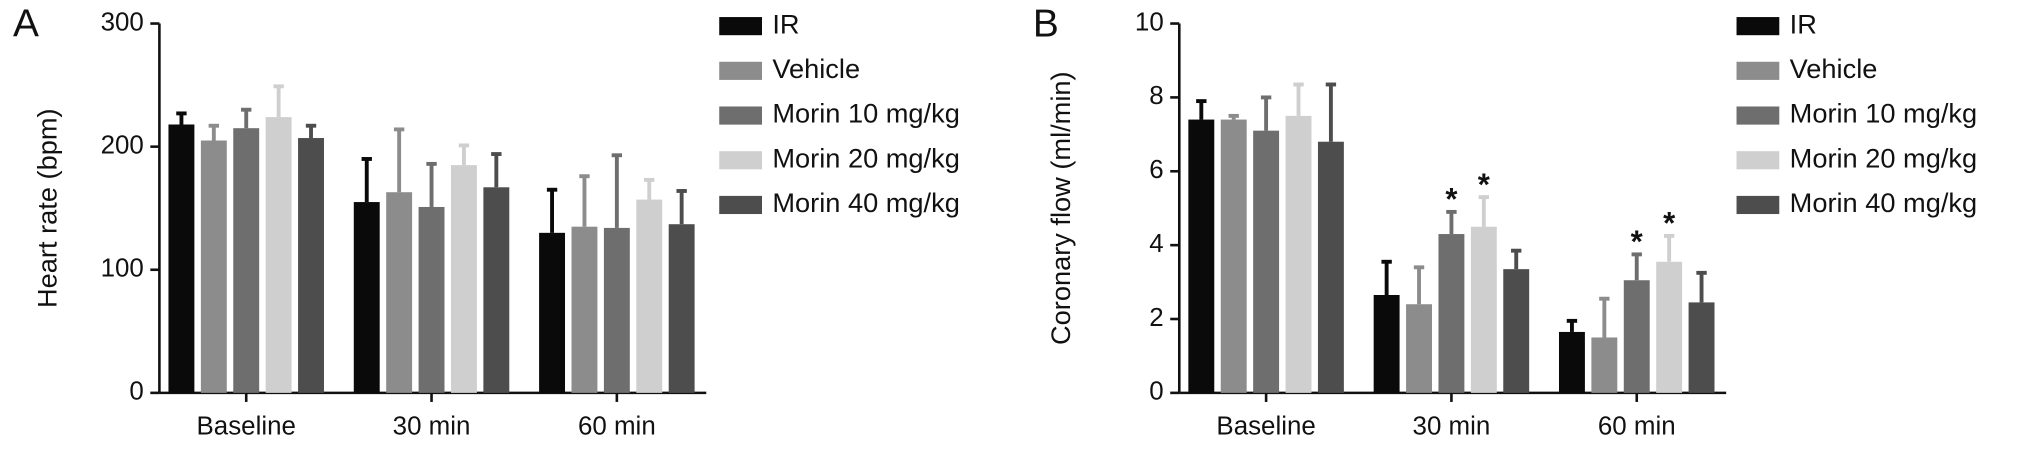  I want to click on y-tick-label: 8, so click(1156, 96).